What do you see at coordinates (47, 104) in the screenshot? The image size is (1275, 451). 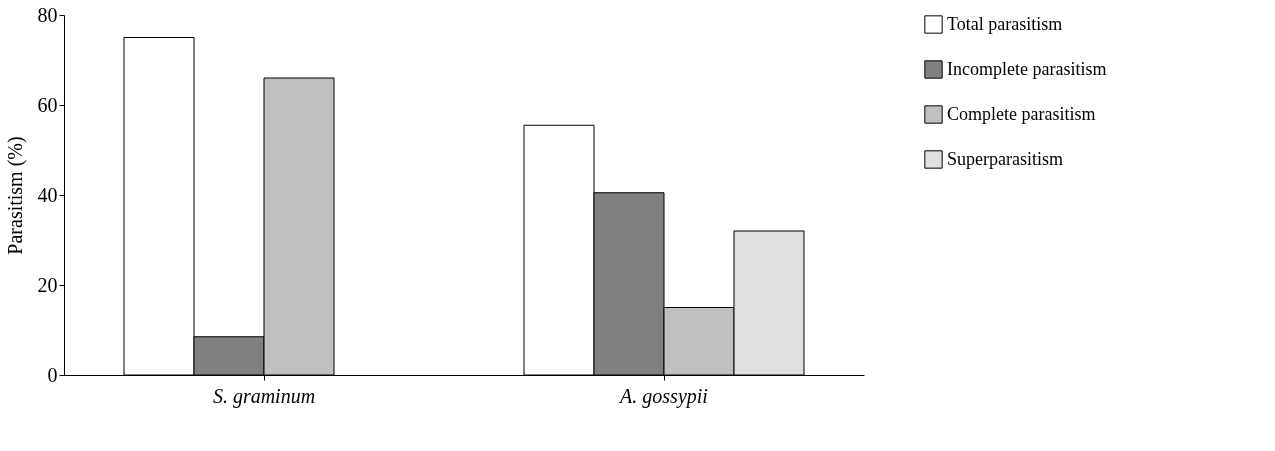 I see `y-tick-label: 60` at bounding box center [47, 104].